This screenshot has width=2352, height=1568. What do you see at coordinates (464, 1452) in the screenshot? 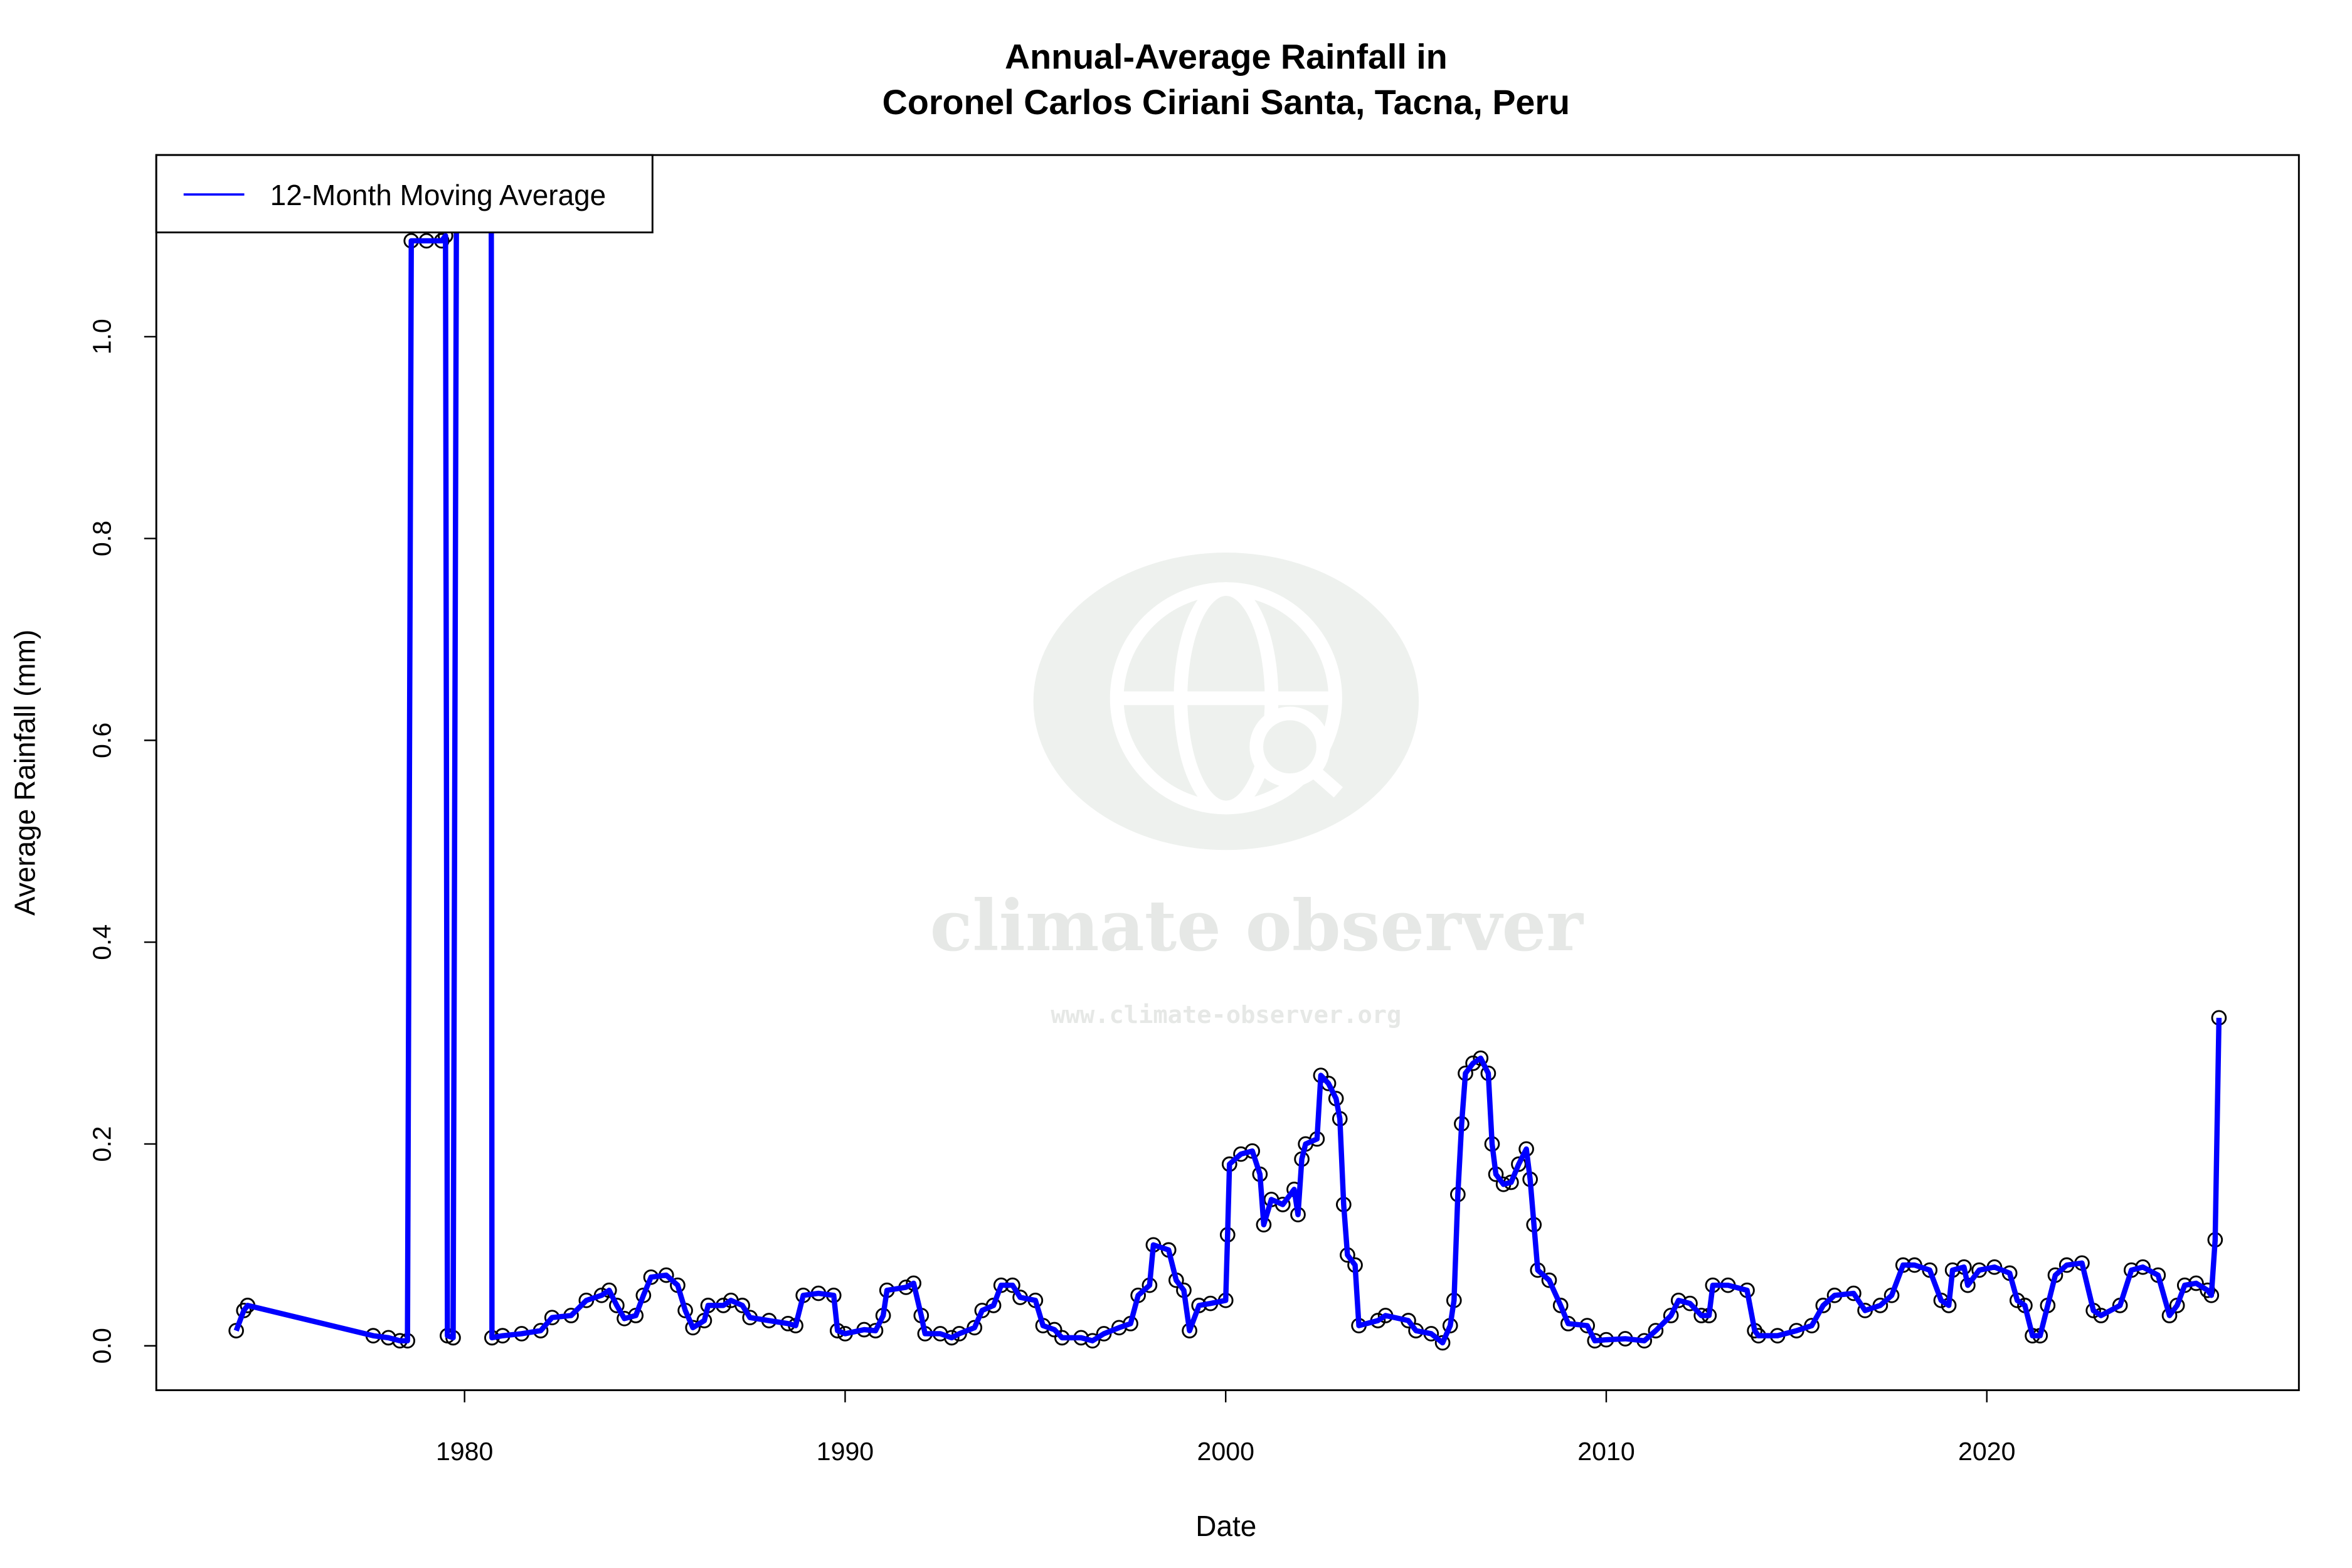
I see `x-tick-label: 1980` at bounding box center [464, 1452].